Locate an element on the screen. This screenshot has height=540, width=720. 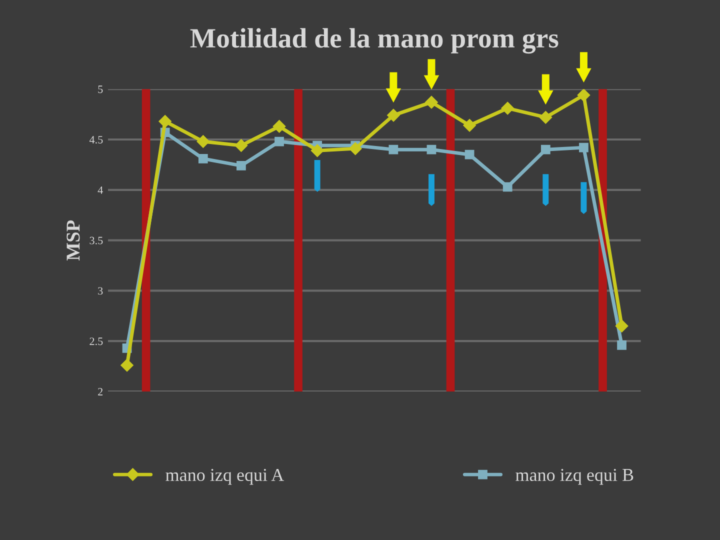
legend-label: mano izq equi A is located at coordinates (225, 476).